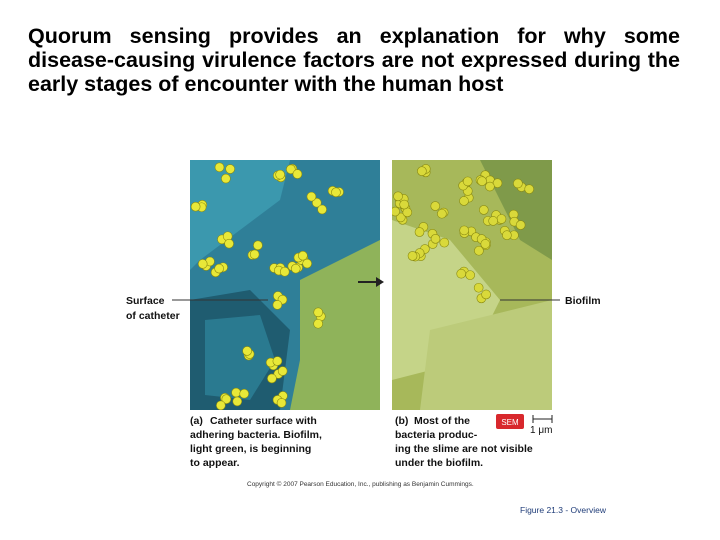  I want to click on caption-line: Catheter surface with, so click(263, 421).